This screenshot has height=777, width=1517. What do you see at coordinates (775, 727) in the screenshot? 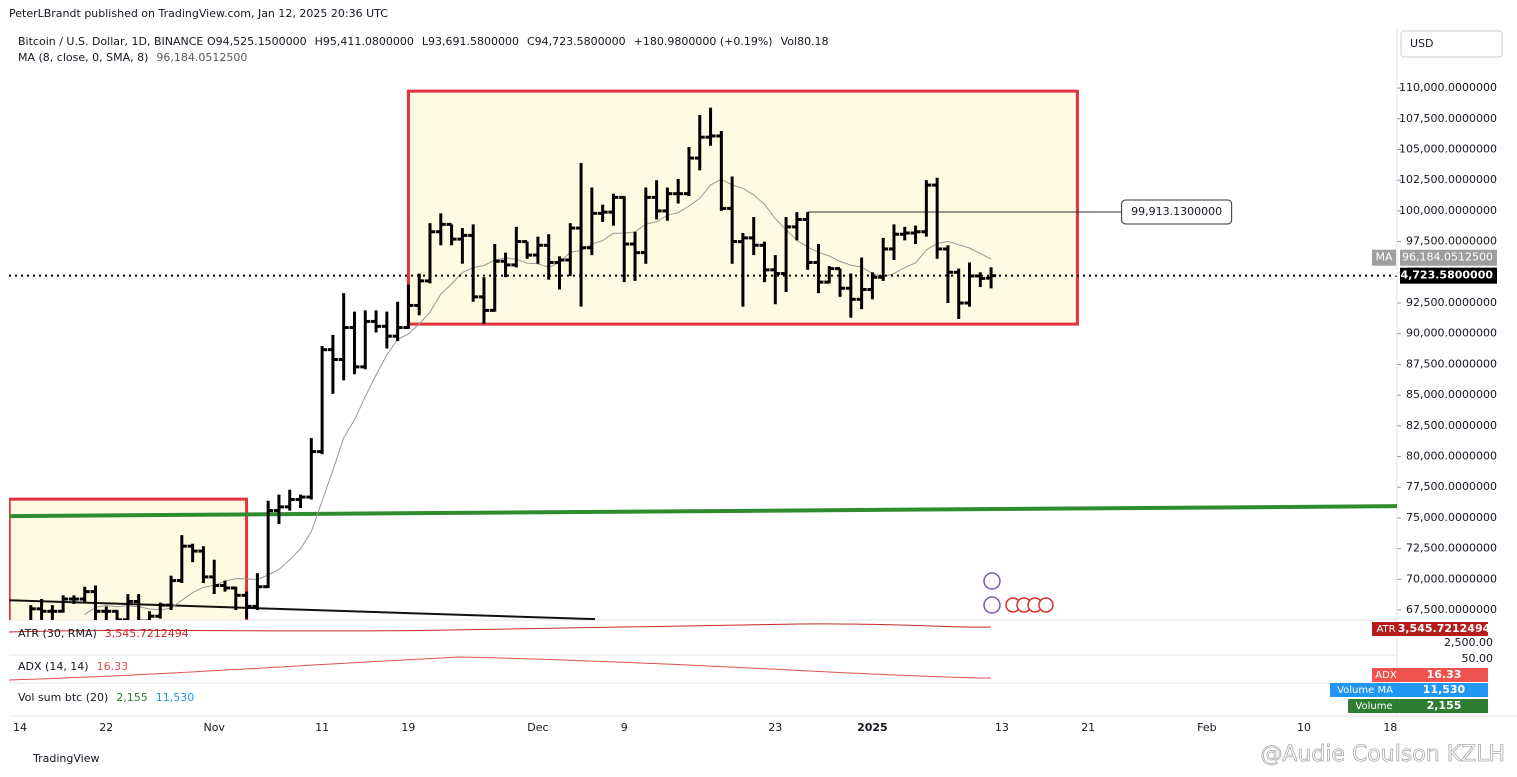
I see `x-tick-label: 23` at bounding box center [775, 727].